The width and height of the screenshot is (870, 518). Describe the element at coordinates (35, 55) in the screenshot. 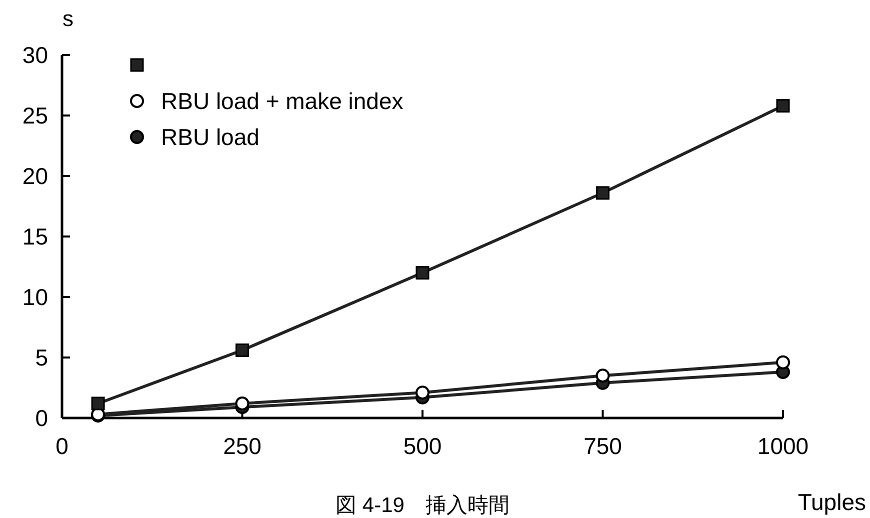

I see `y-tick-label: 30` at that location.